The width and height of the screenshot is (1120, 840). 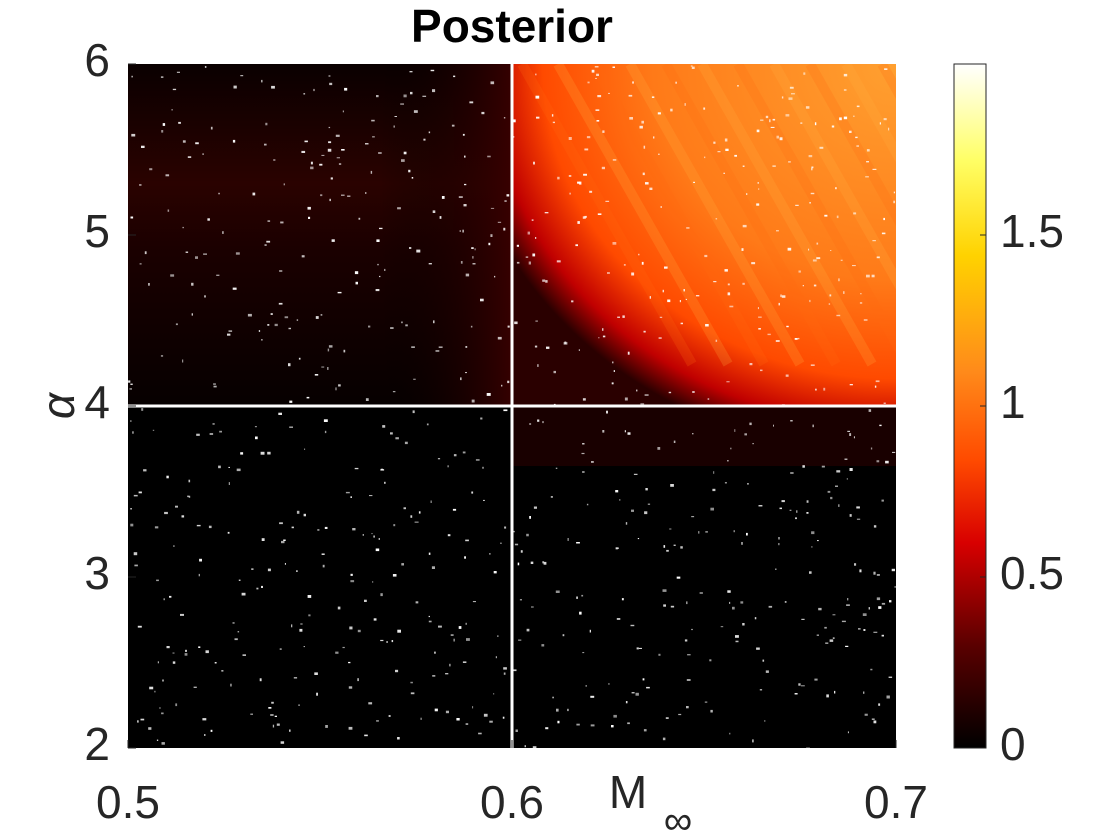 What do you see at coordinates (97, 573) in the screenshot?
I see `y-tick-label: 3` at bounding box center [97, 573].